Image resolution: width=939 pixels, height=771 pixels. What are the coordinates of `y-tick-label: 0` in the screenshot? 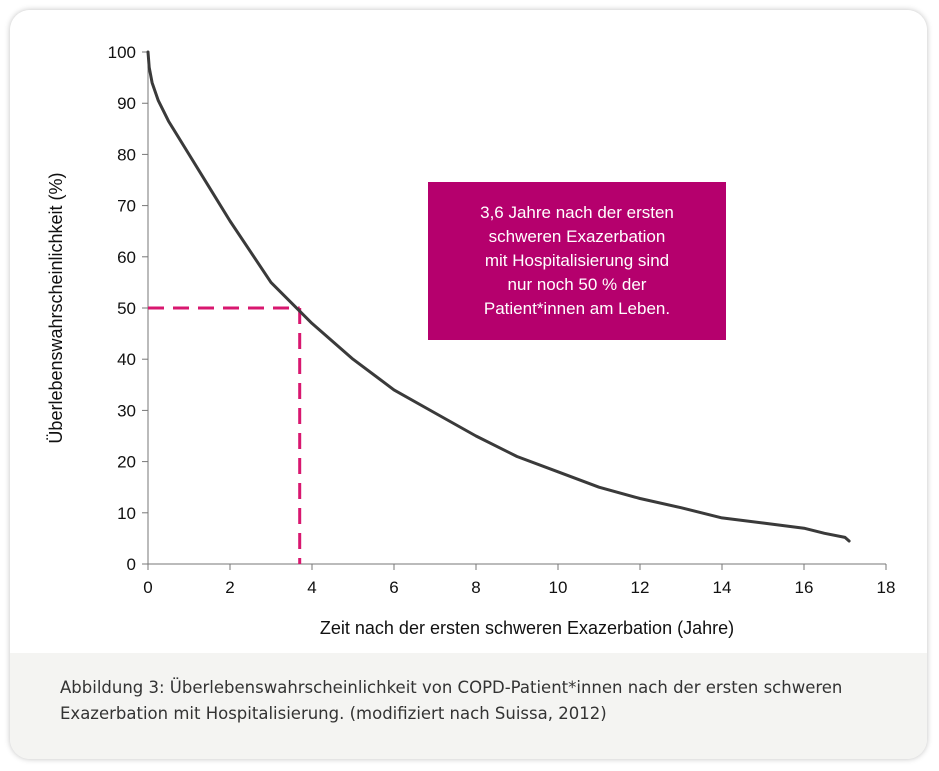 It's located at (131, 564).